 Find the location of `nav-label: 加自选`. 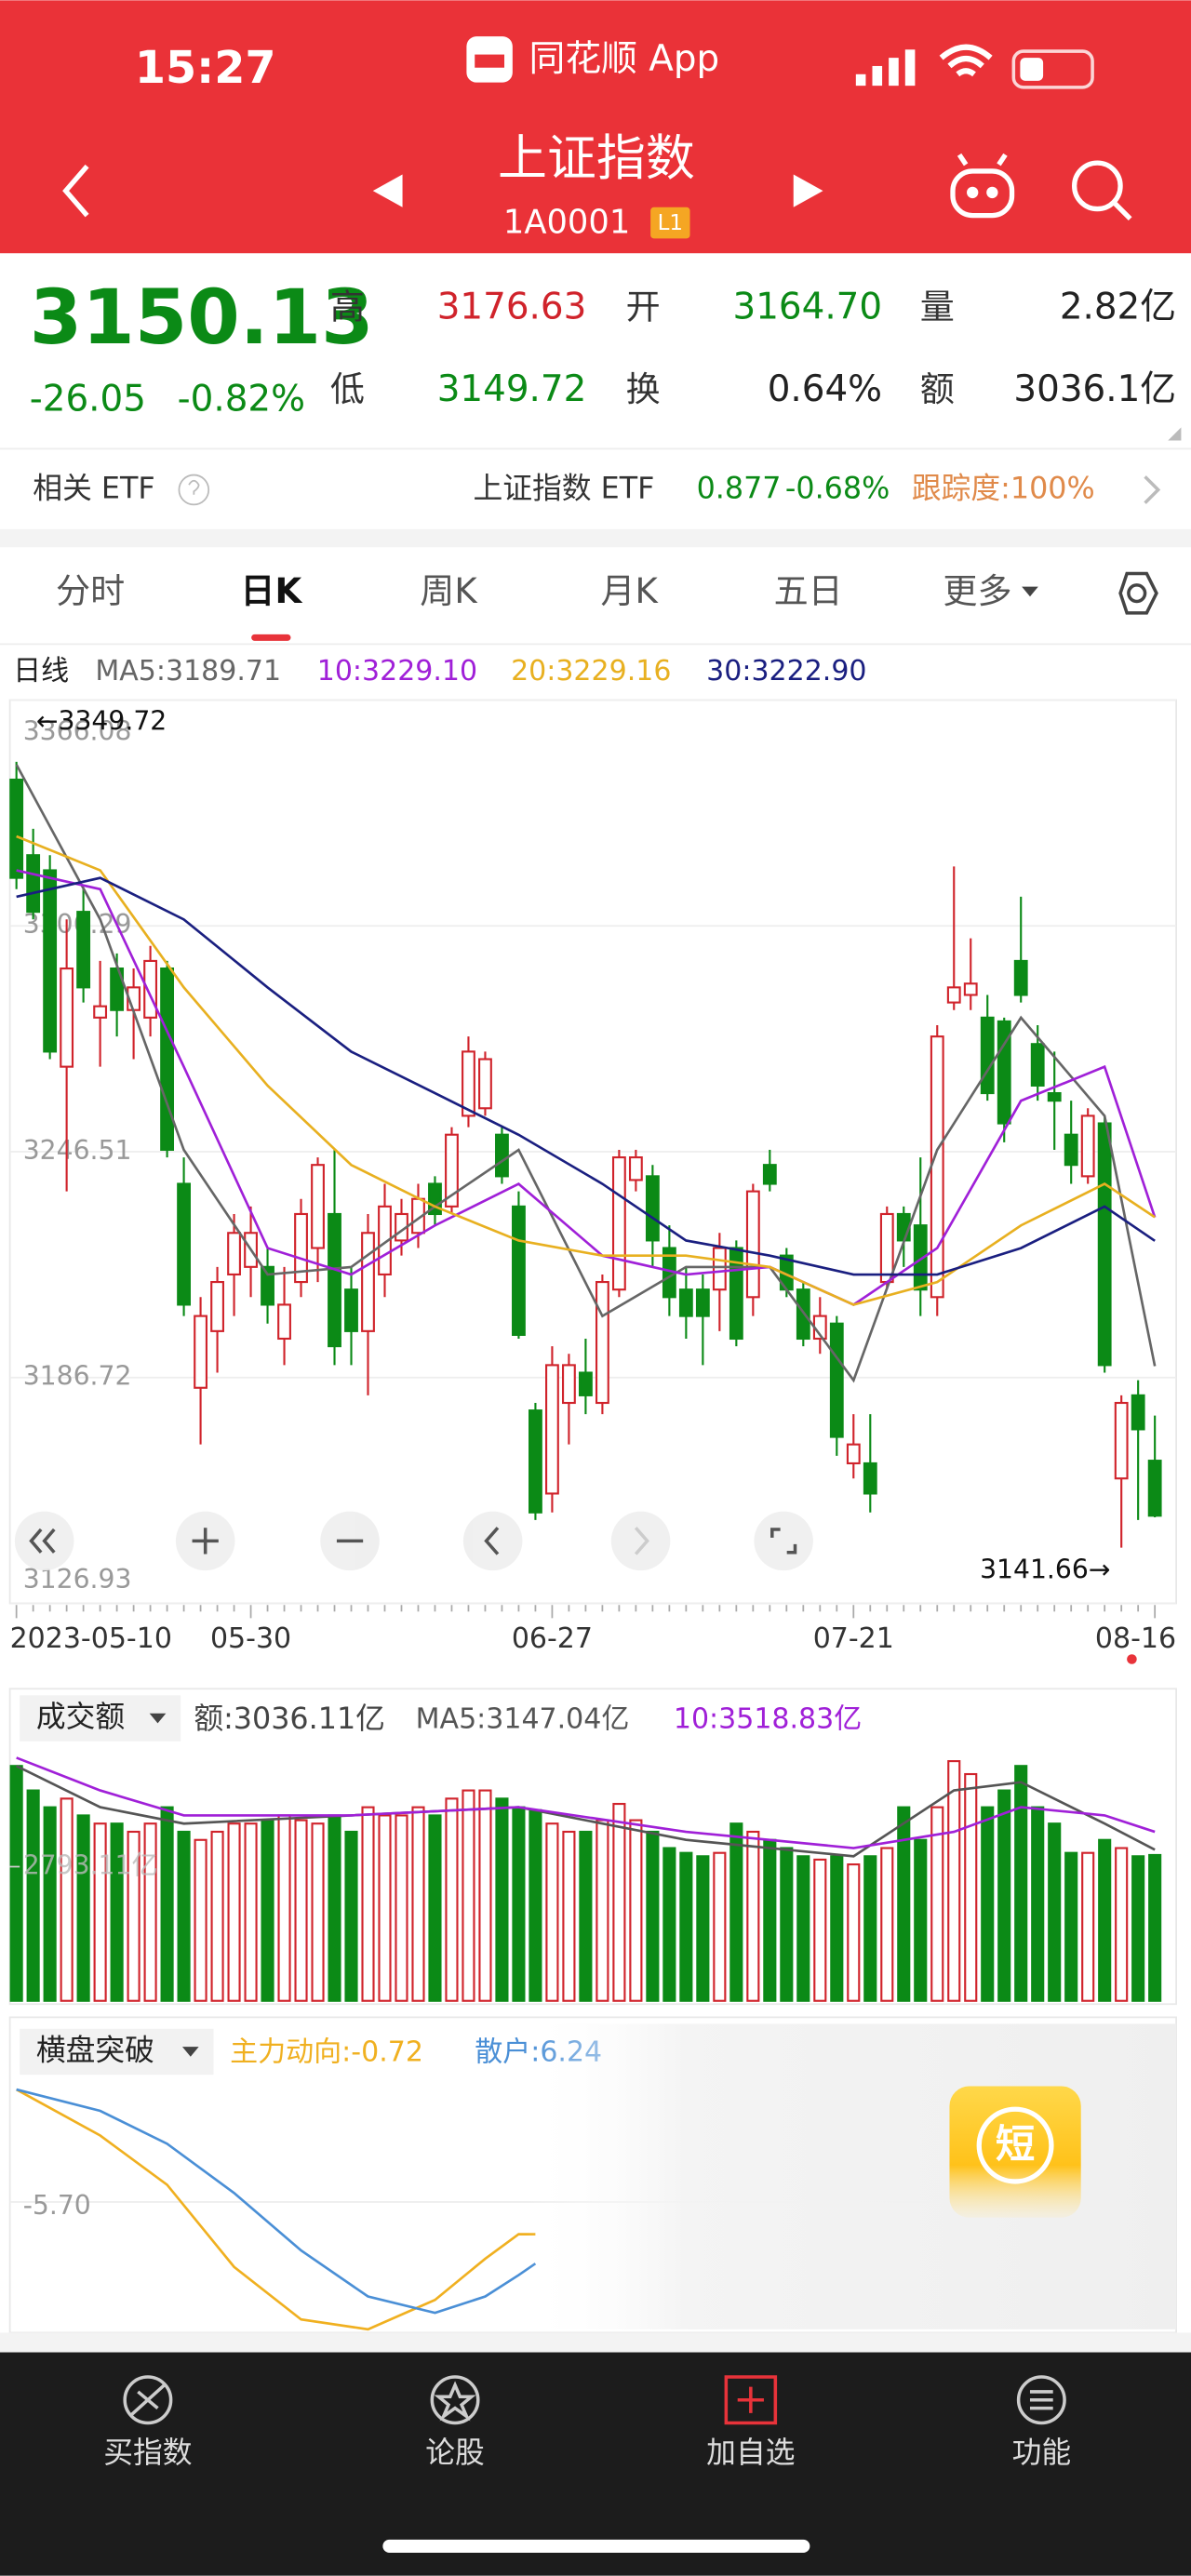

nav-label: 加自选 is located at coordinates (750, 2453).